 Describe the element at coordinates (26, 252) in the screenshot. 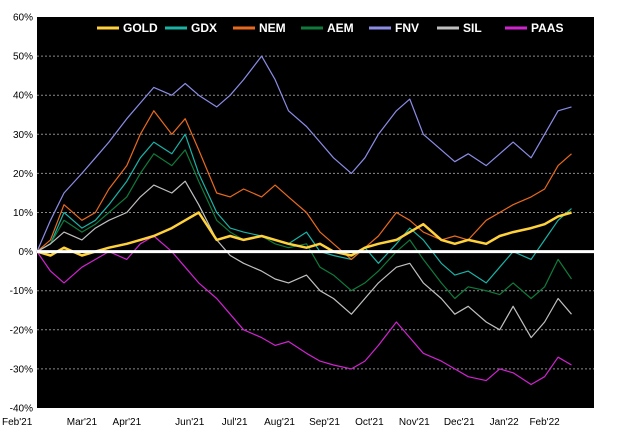

I see `y-tick-label: 0%` at that location.